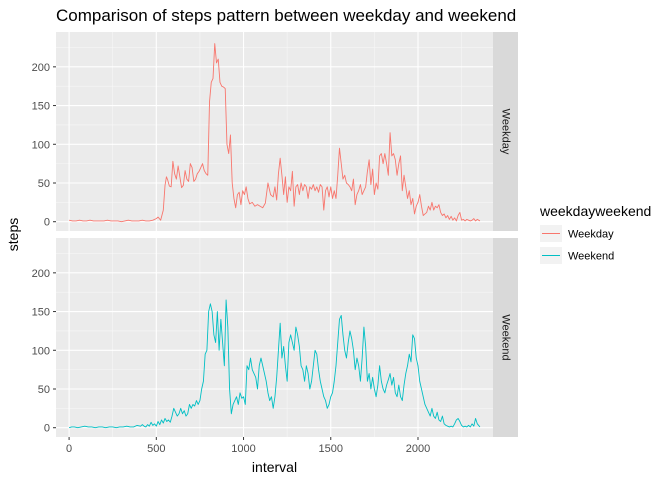 The height and width of the screenshot is (480, 672). What do you see at coordinates (331, 449) in the screenshot?
I see `x-tick-label: 1500` at bounding box center [331, 449].